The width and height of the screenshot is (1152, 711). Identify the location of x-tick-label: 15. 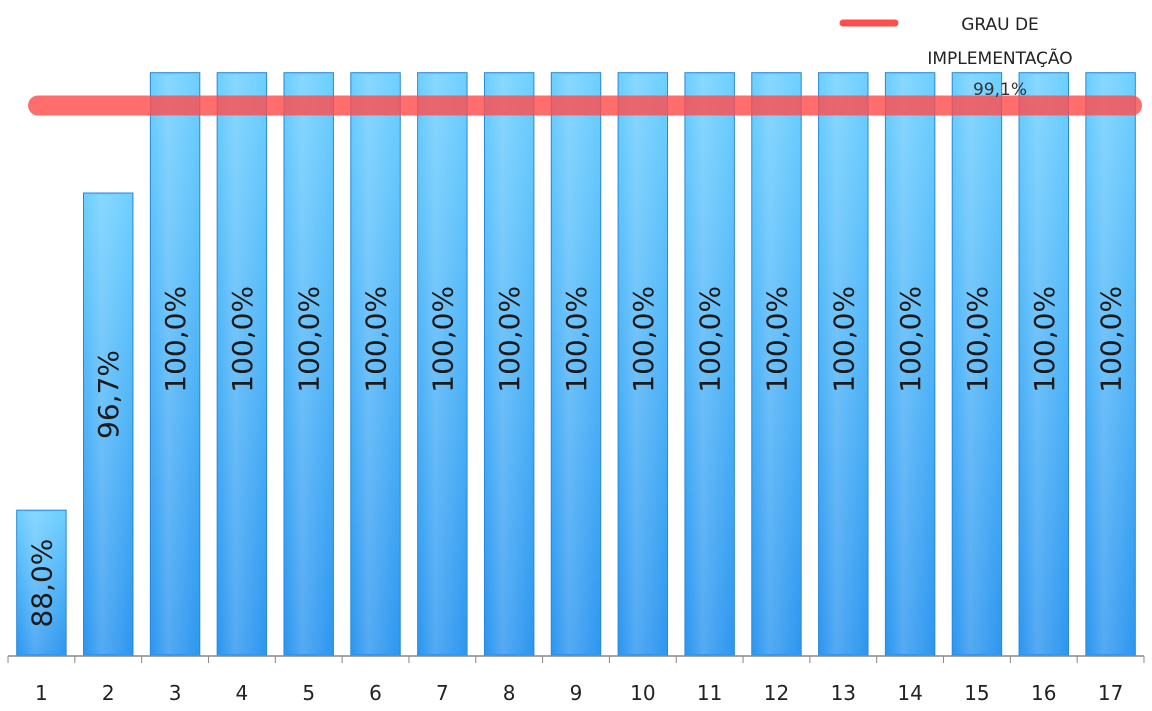
(976, 693).